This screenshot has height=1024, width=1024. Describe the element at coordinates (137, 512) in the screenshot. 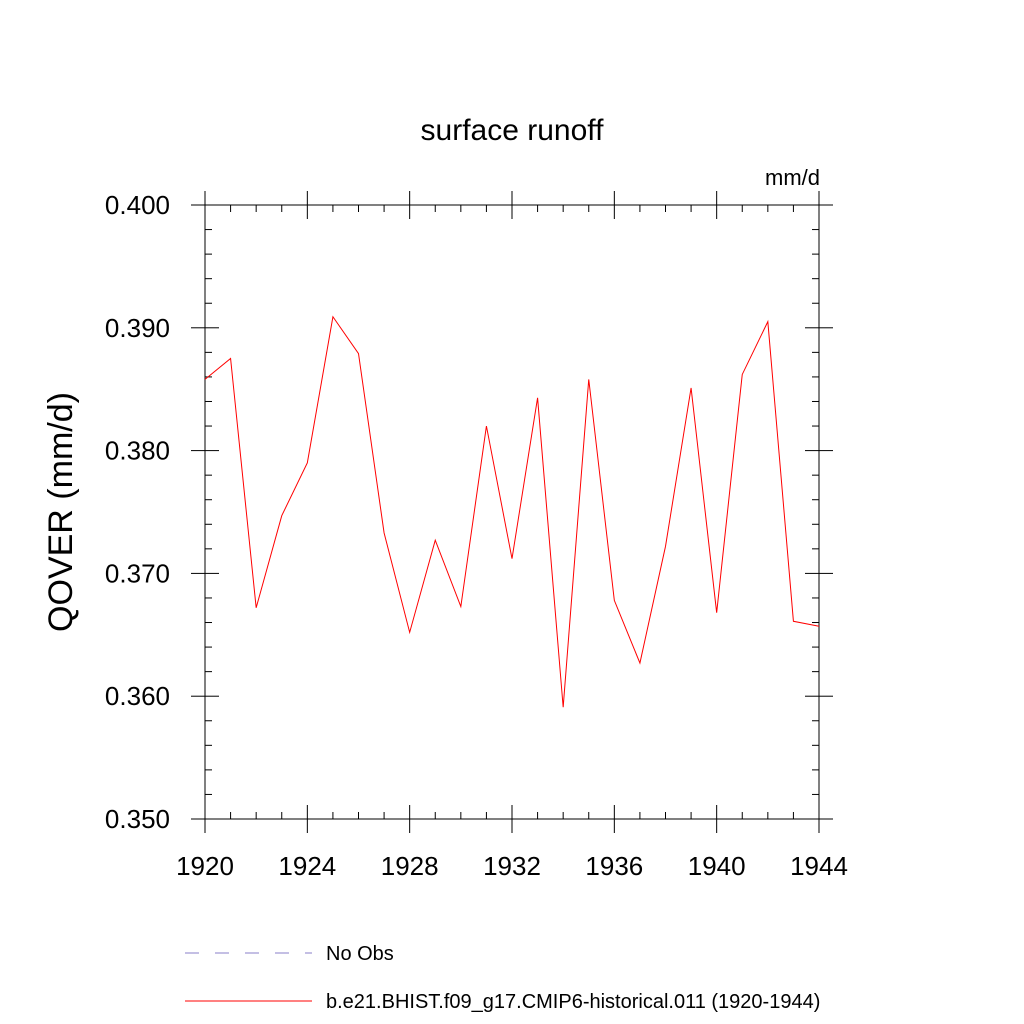

I see `y-axis-tick-labels: 0.350 0.360 0.370 0.380 0.390 0.400` at that location.